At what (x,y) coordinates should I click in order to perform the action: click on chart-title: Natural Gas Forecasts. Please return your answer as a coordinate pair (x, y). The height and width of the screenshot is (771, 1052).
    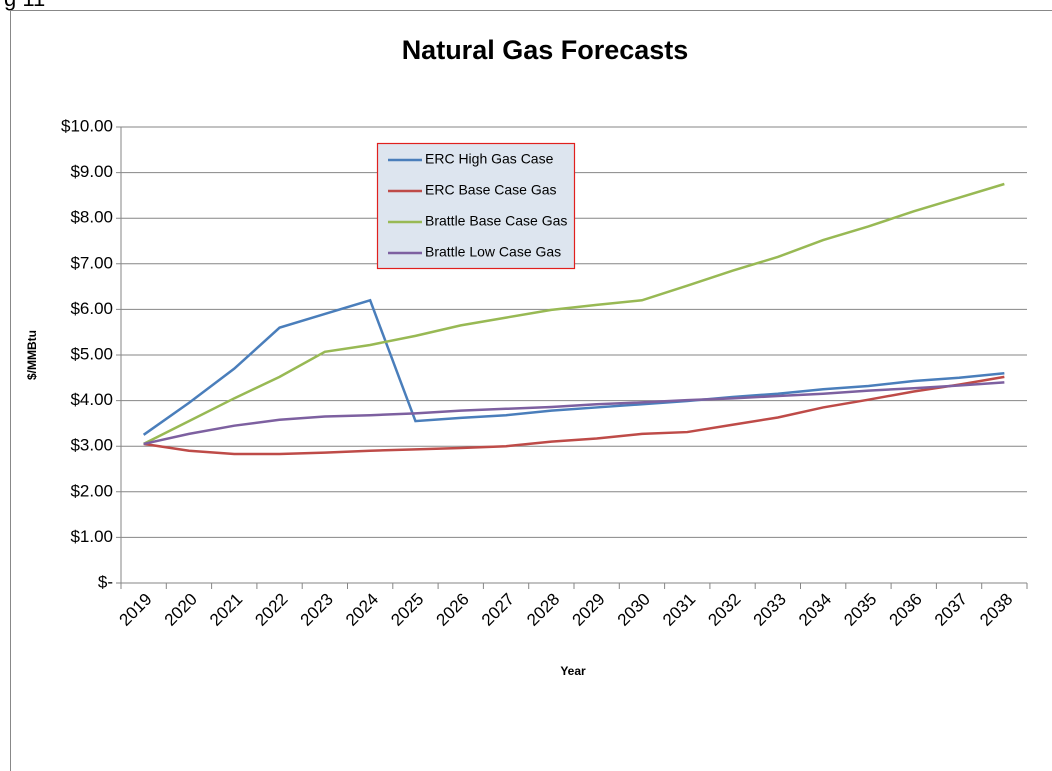
    Looking at the image, I should click on (545, 50).